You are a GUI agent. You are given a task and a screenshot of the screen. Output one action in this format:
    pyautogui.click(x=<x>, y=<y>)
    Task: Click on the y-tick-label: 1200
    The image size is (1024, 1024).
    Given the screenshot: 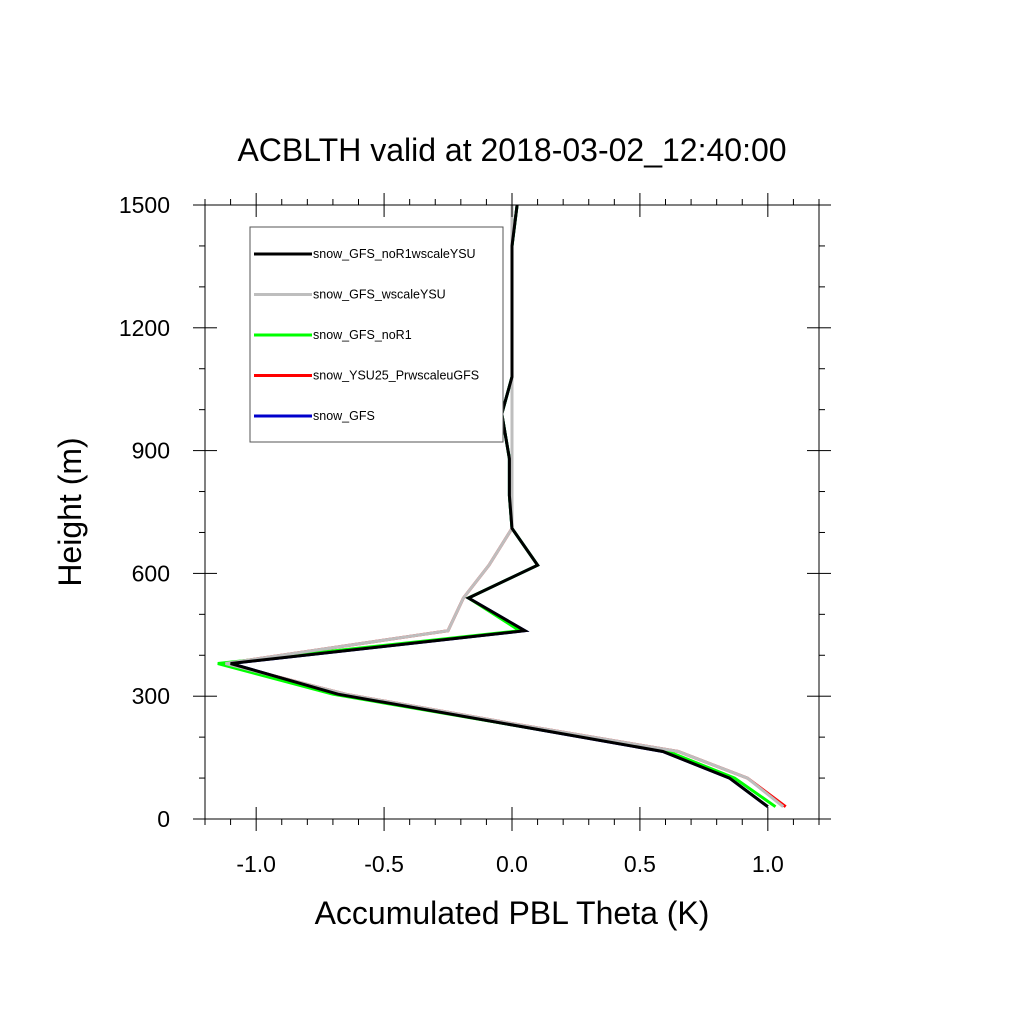 What is the action you would take?
    pyautogui.click(x=144, y=328)
    